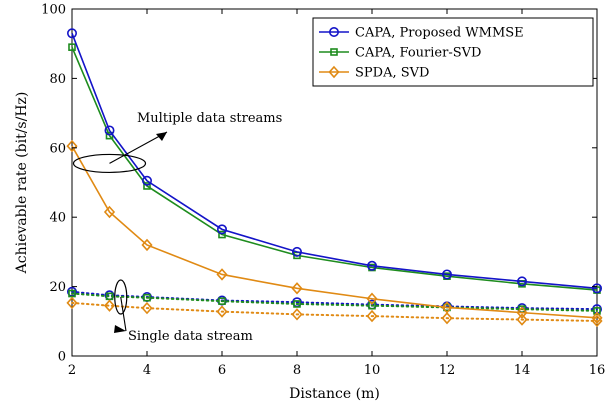  I want to click on x-tick-label: 10, so click(372, 370).